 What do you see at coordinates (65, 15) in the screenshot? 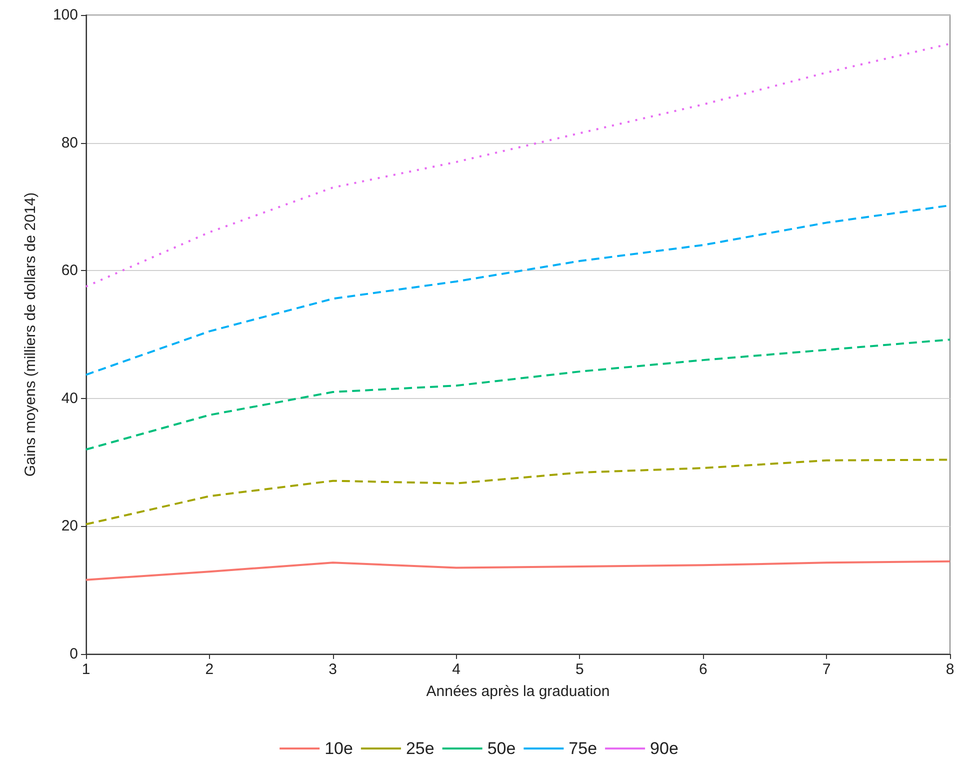
I see `y-tick-label: 100` at bounding box center [65, 15].